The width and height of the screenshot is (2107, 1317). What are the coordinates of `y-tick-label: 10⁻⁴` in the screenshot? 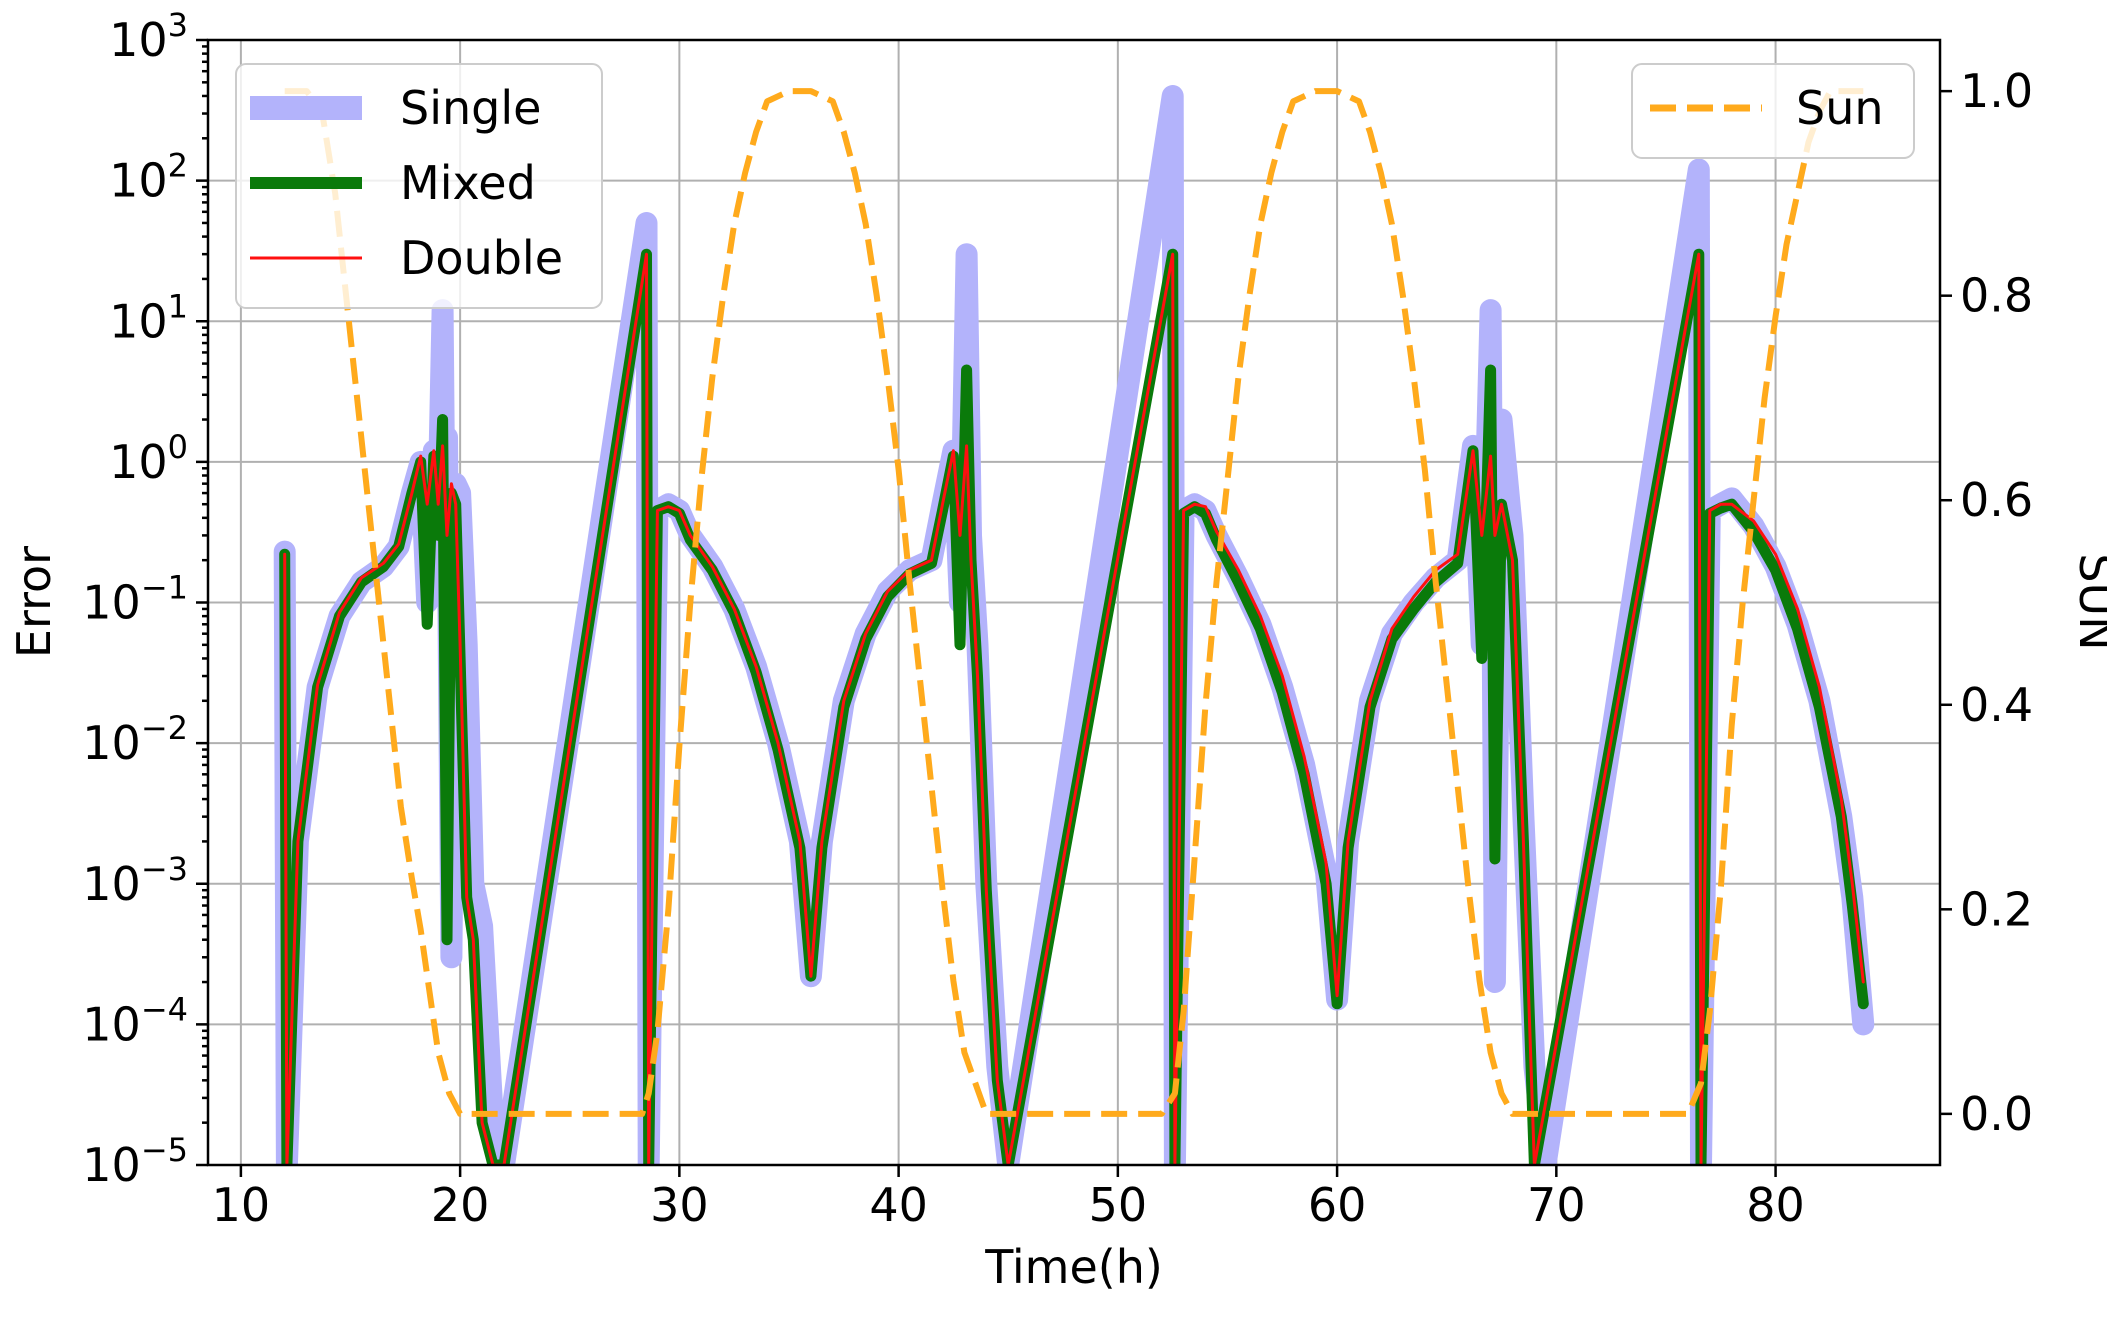 It's located at (135, 1020).